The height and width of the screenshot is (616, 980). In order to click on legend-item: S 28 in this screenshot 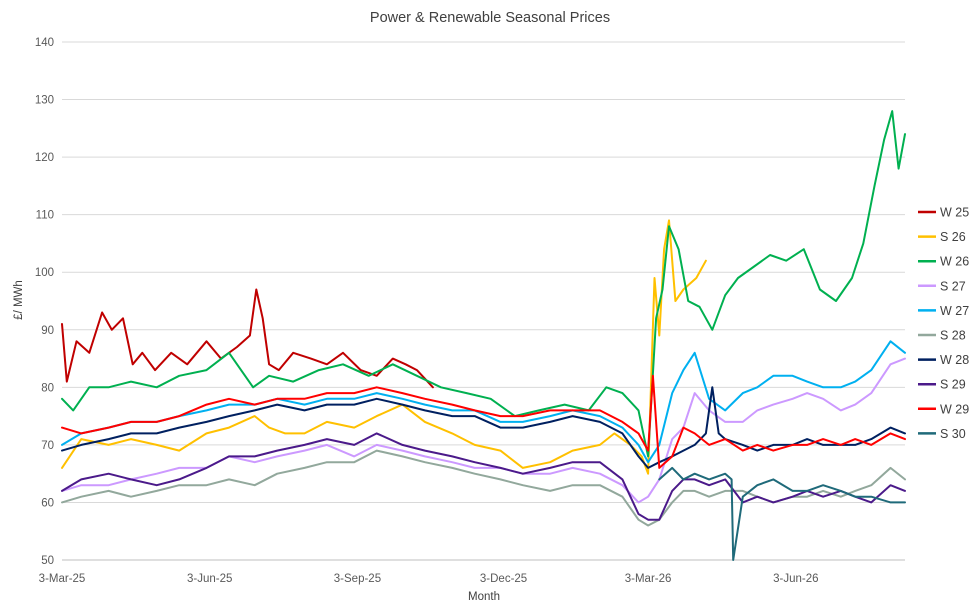, I will do `click(942, 336)`.